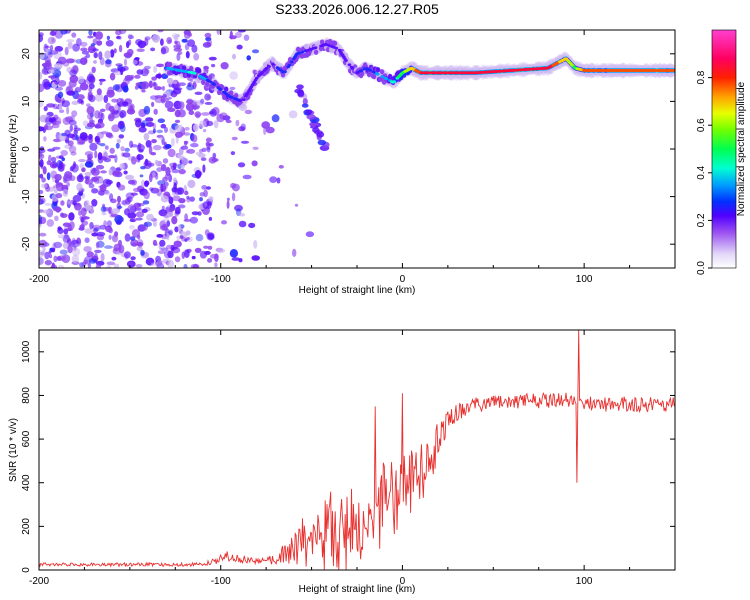  What do you see at coordinates (26, 395) in the screenshot?
I see `y-tick-label: 800` at bounding box center [26, 395].